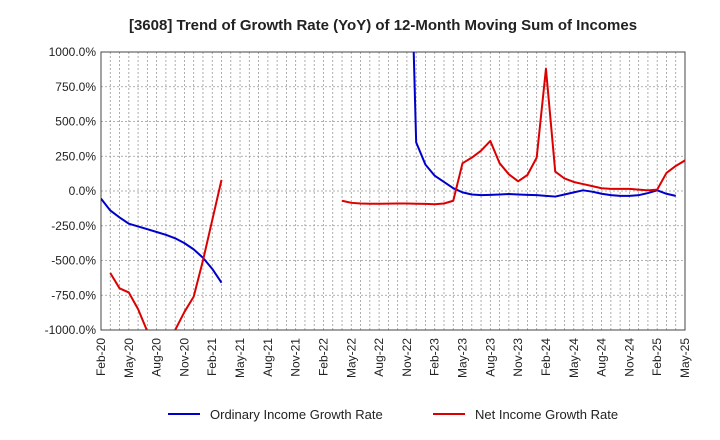 The height and width of the screenshot is (440, 720). Describe the element at coordinates (296, 357) in the screenshot. I see `x-tick-label: Nov-21` at that location.